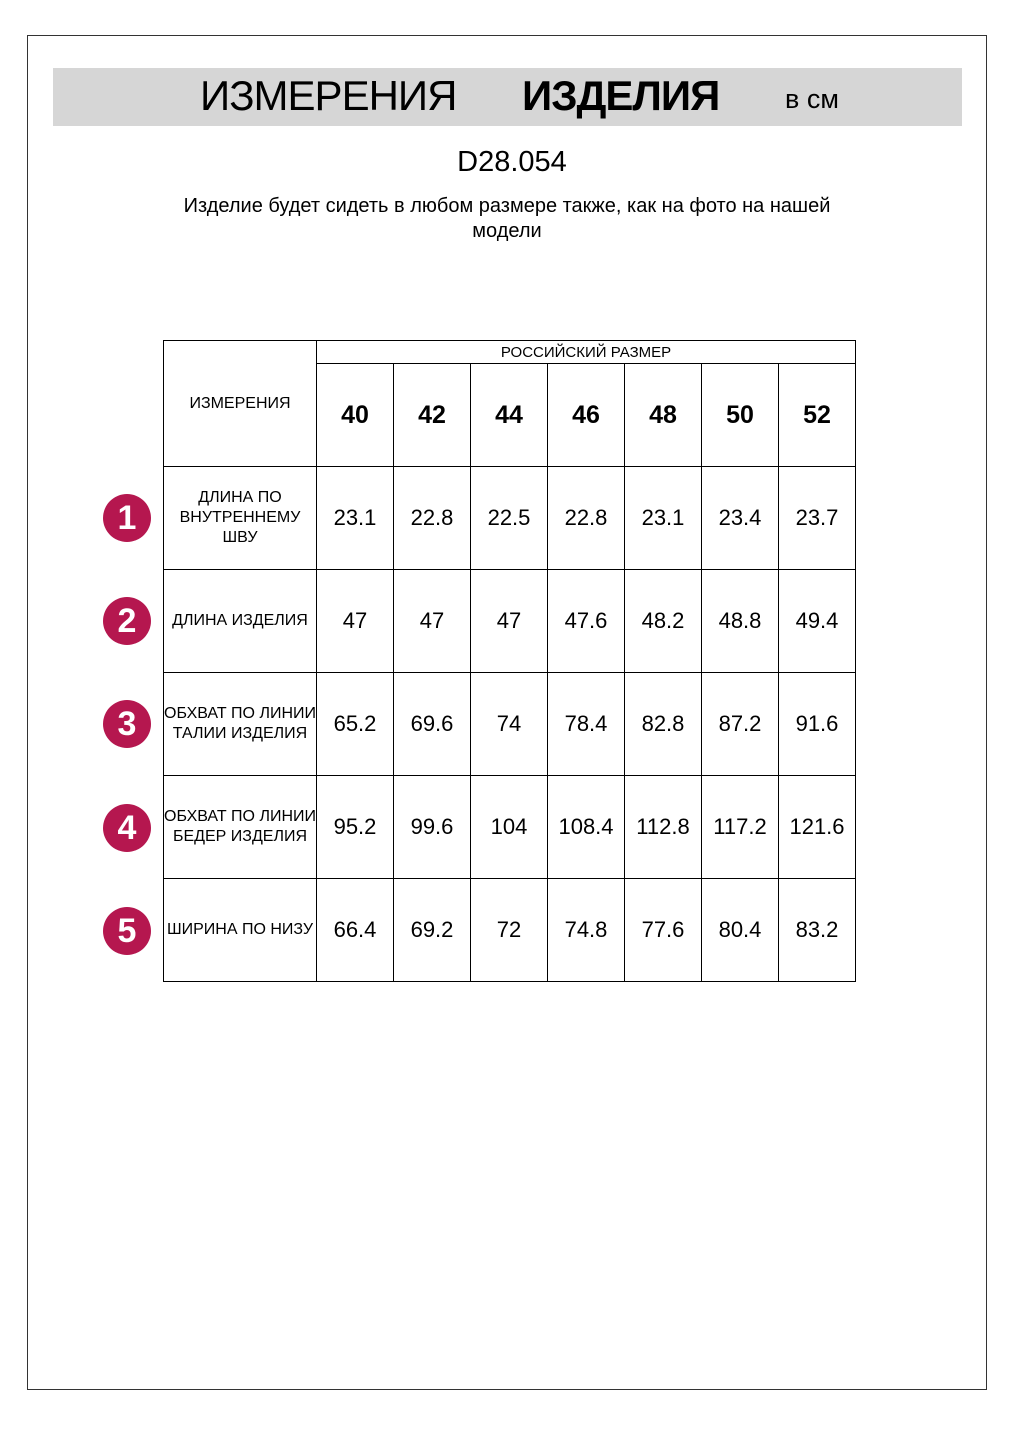 The image size is (1024, 1448). Describe the element at coordinates (509, 415) in the screenshot. I see `size-header: 44` at that location.